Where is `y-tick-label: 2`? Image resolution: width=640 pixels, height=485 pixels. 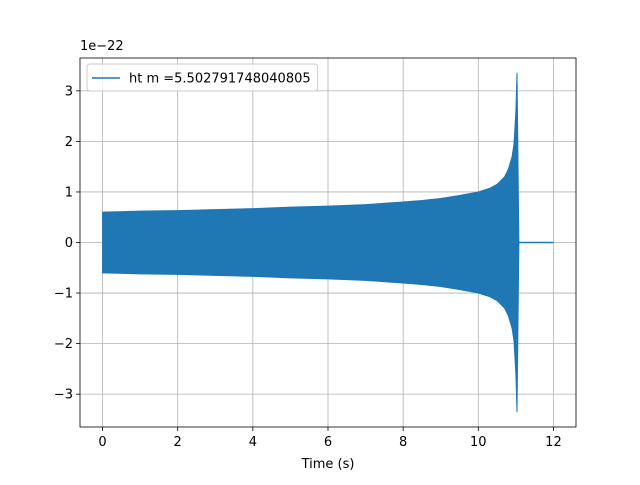 y-tick-label: 2 is located at coordinates (69, 142).